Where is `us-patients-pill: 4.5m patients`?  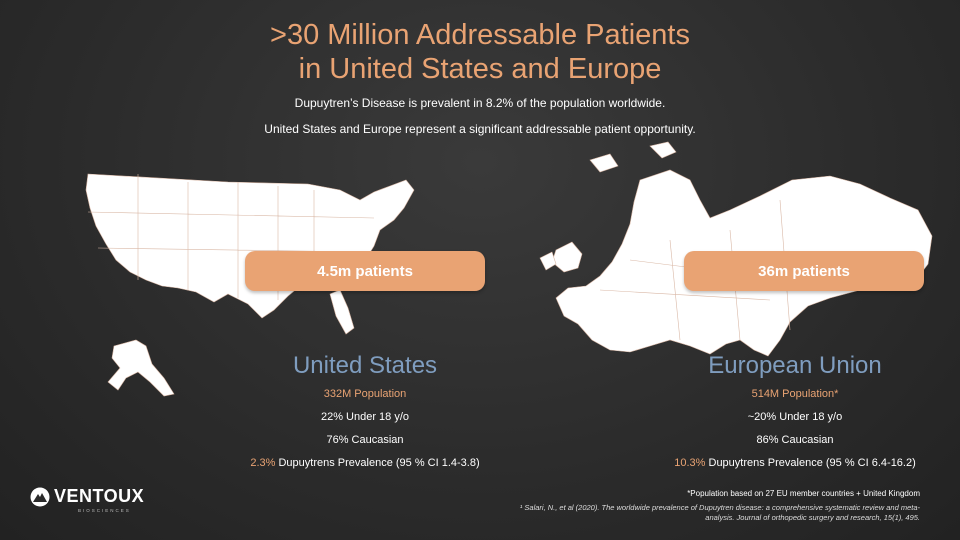
us-patients-pill: 4.5m patients is located at coordinates (365, 271).